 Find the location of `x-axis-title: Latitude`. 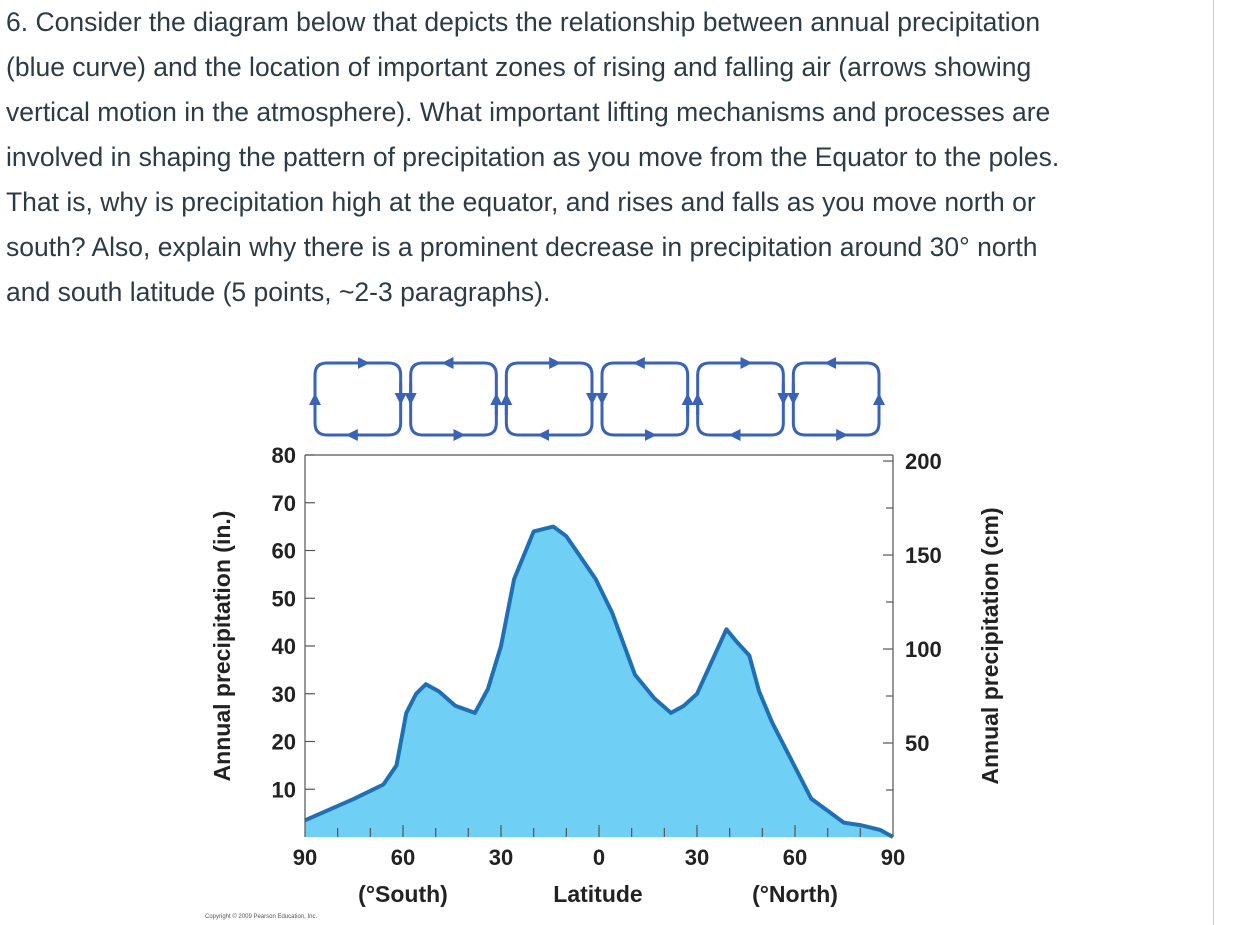

x-axis-title: Latitude is located at coordinates (597, 894).